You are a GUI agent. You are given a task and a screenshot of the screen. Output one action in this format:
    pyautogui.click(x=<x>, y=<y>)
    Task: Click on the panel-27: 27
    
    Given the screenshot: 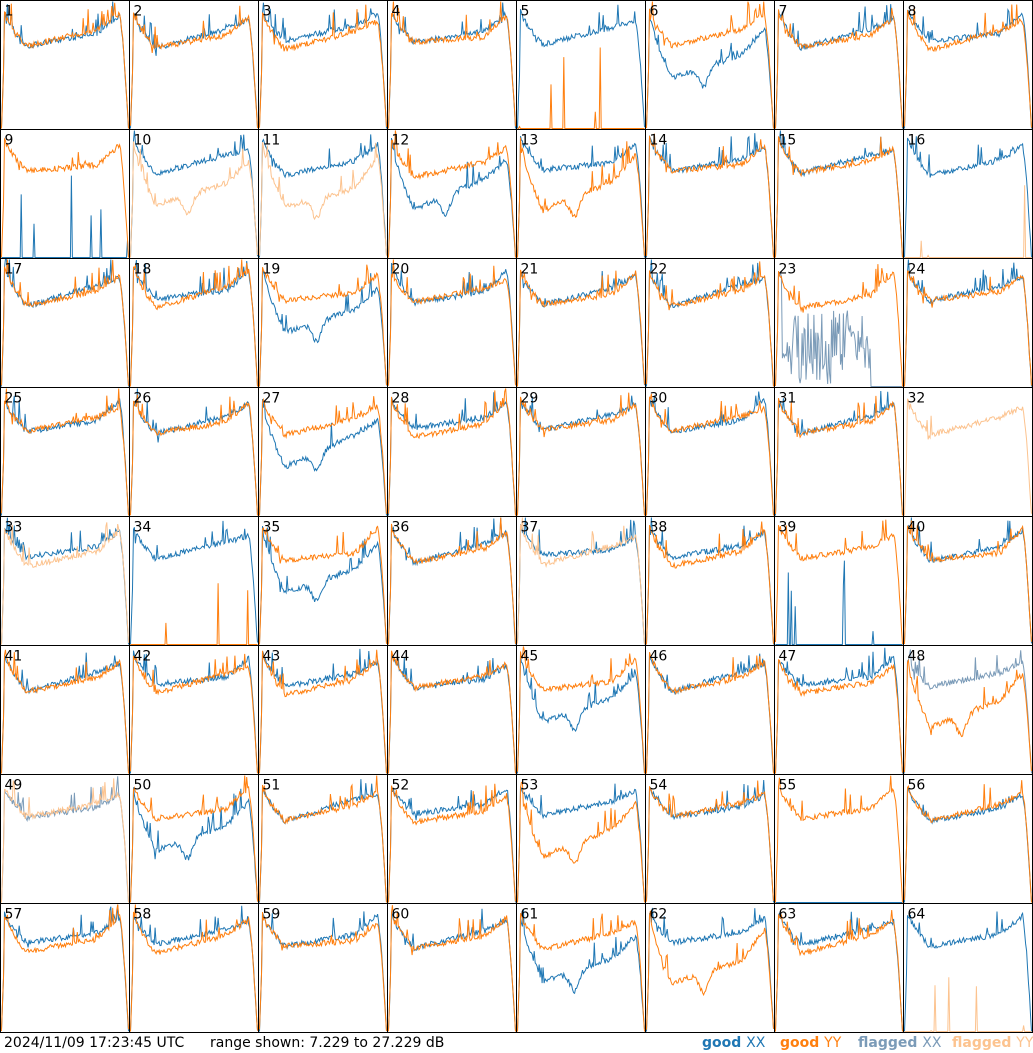 What is the action you would take?
    pyautogui.click(x=323, y=452)
    